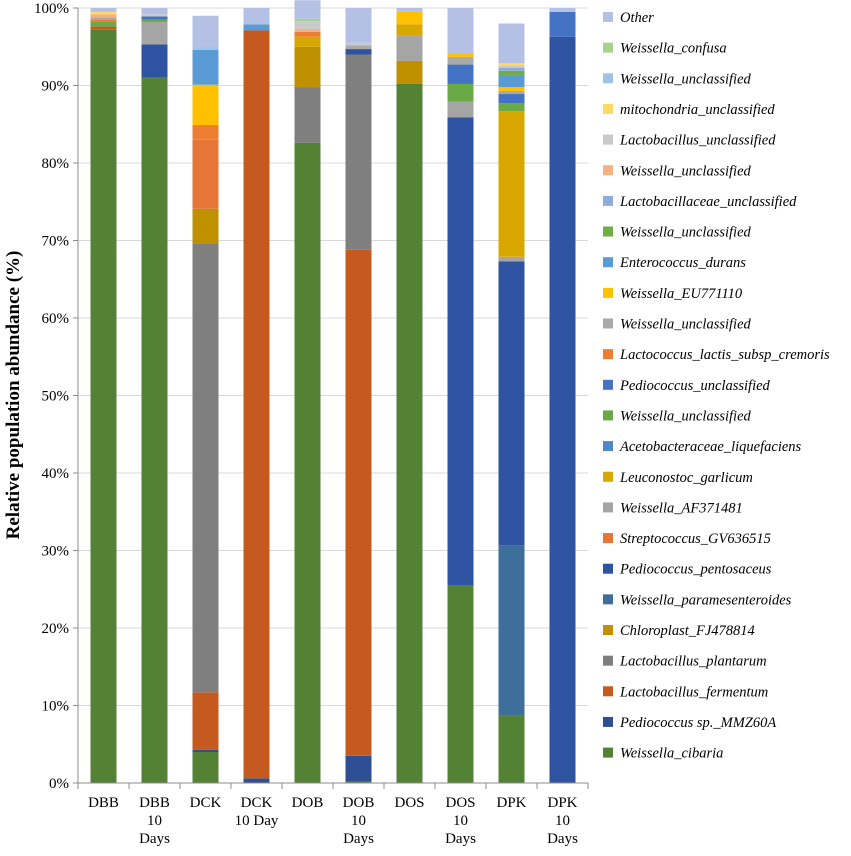 Image resolution: width=851 pixels, height=856 pixels. I want to click on y-tick-label: 50%, so click(56, 397).